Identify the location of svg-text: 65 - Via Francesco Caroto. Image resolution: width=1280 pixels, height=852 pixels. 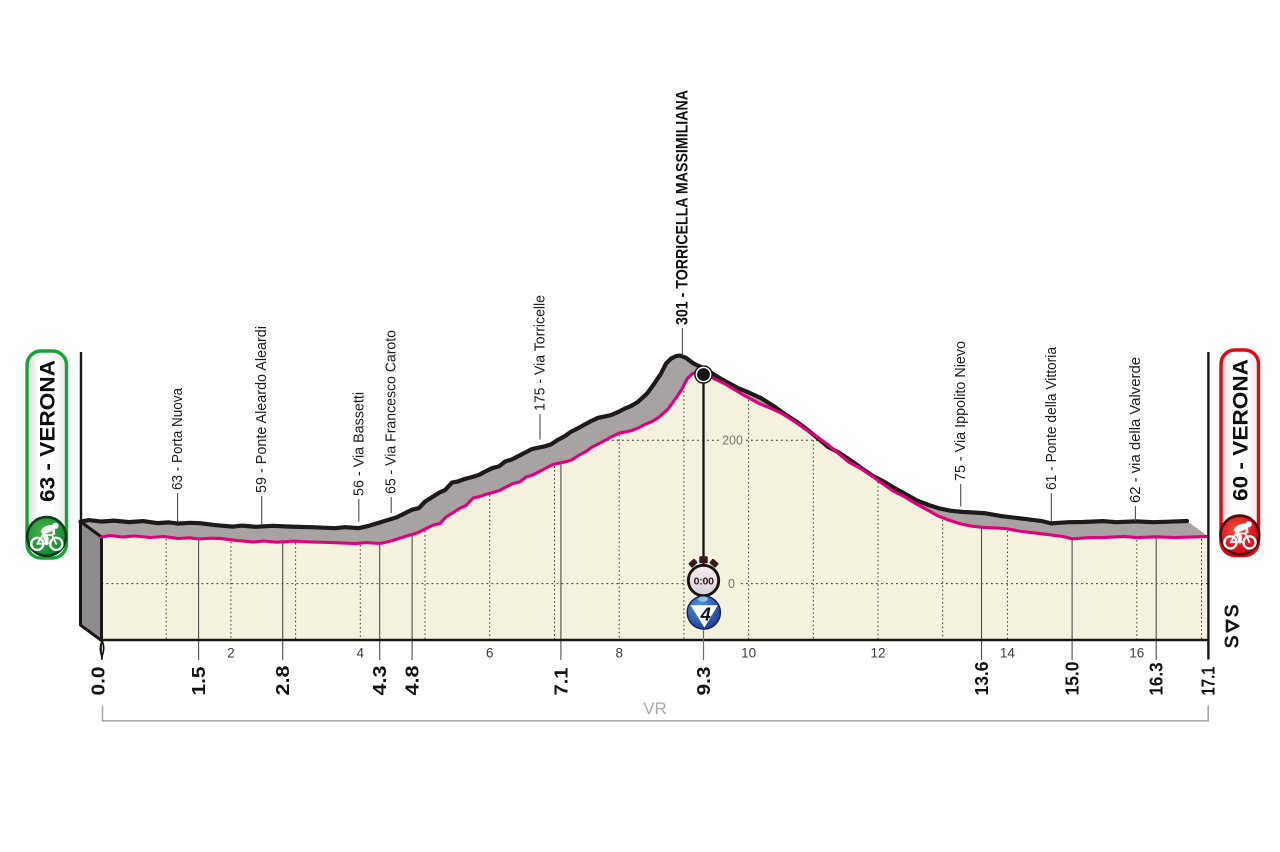
(391, 412).